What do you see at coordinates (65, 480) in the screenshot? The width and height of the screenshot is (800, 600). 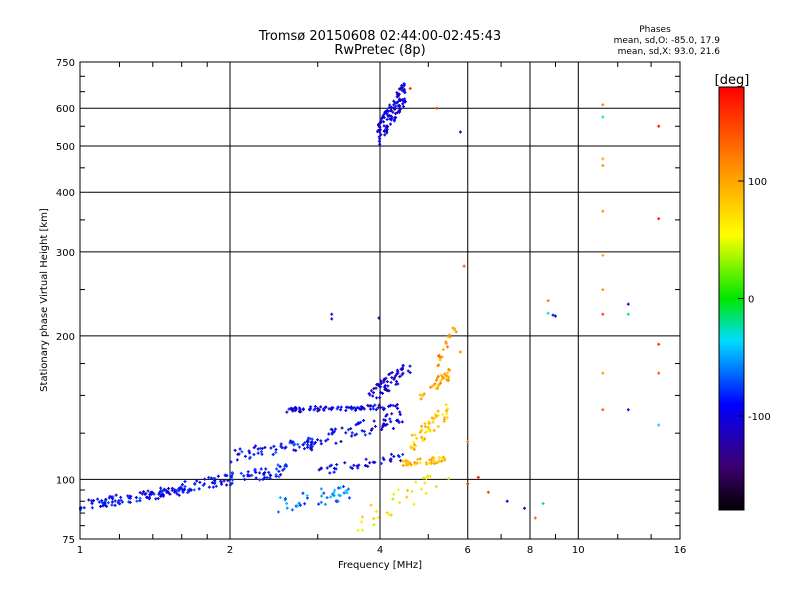 I see `y-tick-label: 100` at bounding box center [65, 480].